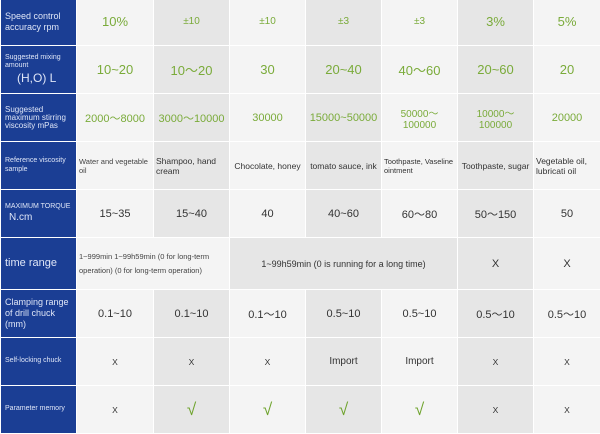 The width and height of the screenshot is (600, 434). What do you see at coordinates (420, 70) in the screenshot?
I see `cell: 40～60` at bounding box center [420, 70].